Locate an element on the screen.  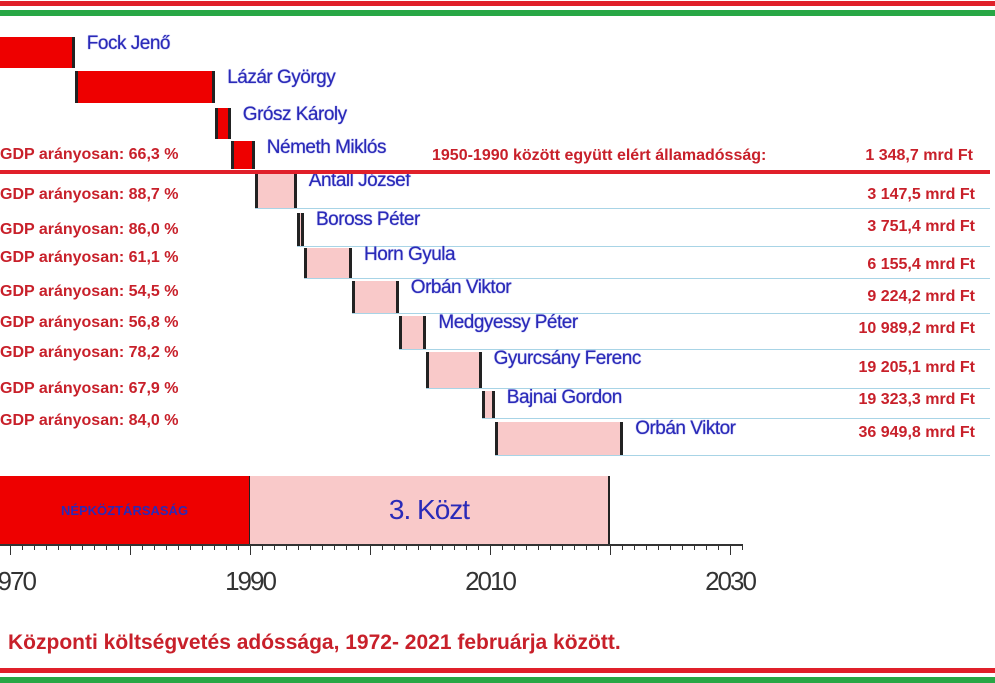
government-name: Bajnai Gordon is located at coordinates (564, 397).